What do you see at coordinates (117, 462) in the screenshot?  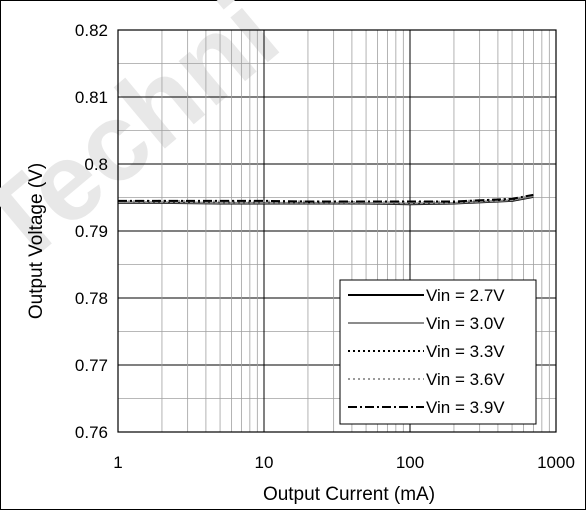 I see `x-tick-label: 1` at bounding box center [117, 462].